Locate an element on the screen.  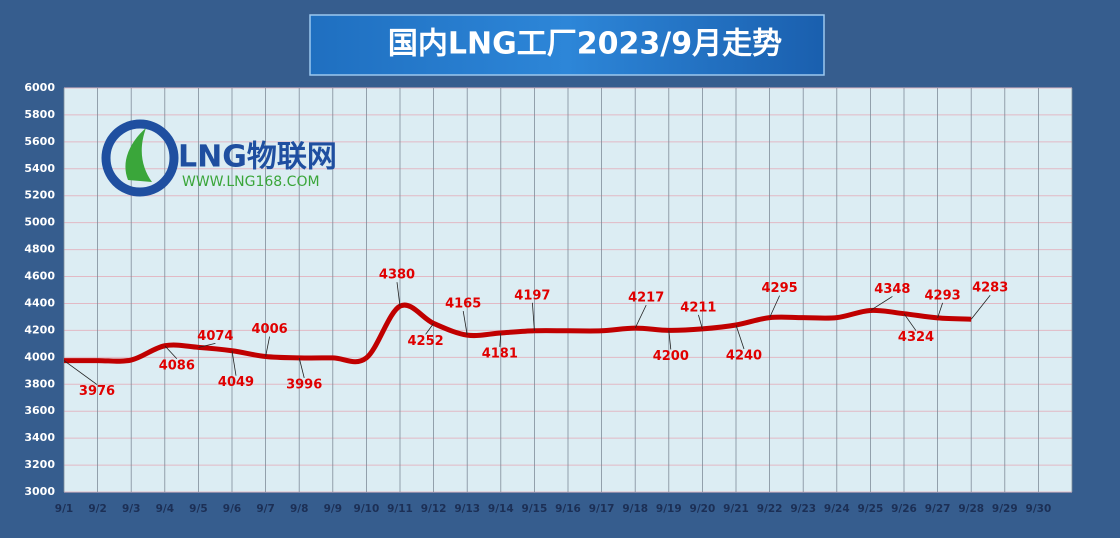
data-label: 4295 is located at coordinates (780, 288).